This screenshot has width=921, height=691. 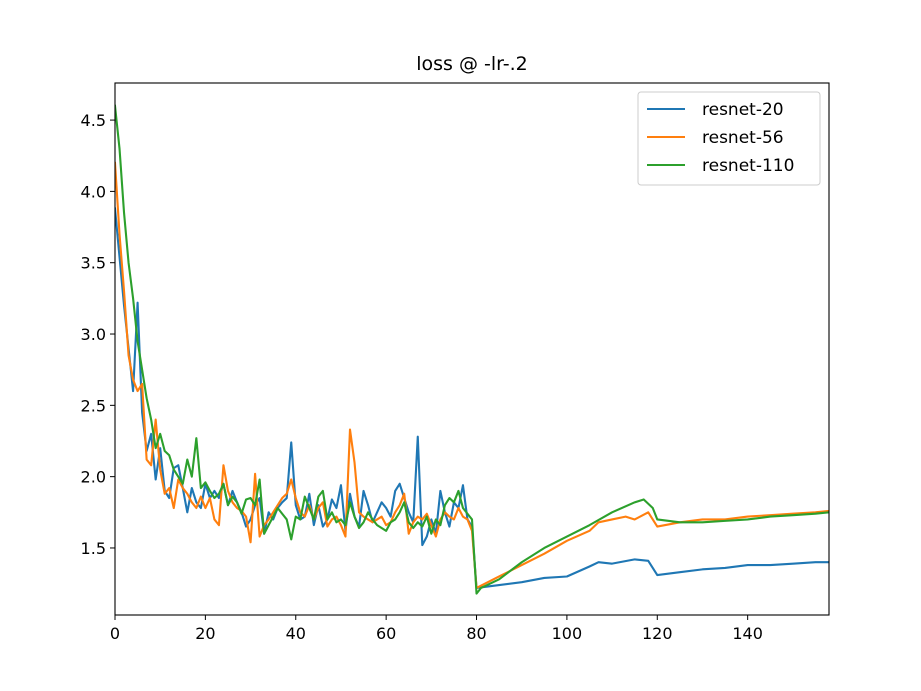 What do you see at coordinates (93, 405) in the screenshot?
I see `y-tick-label: 2.5` at bounding box center [93, 405].